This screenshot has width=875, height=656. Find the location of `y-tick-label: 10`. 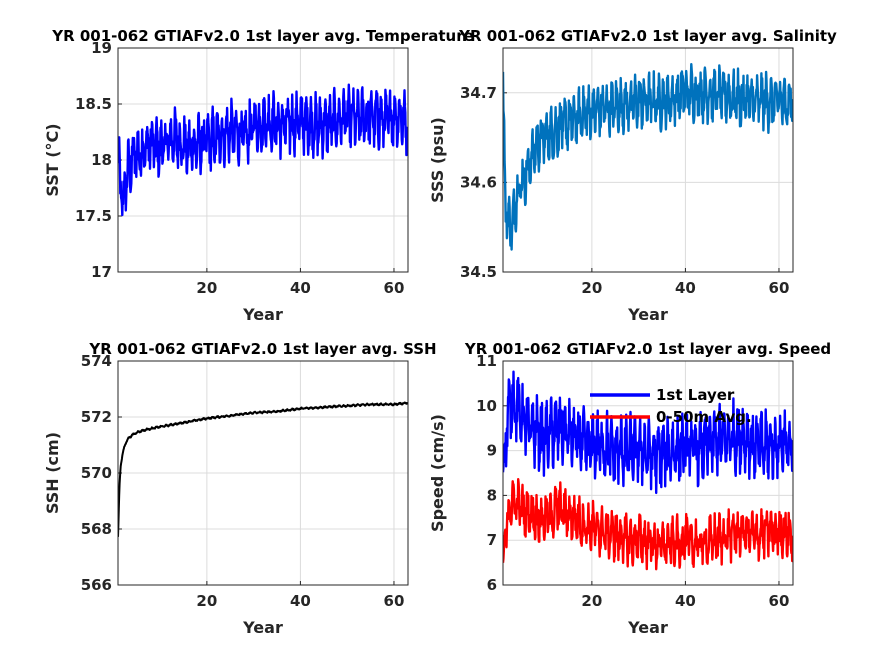

y-tick-label: 10 is located at coordinates (486, 406).